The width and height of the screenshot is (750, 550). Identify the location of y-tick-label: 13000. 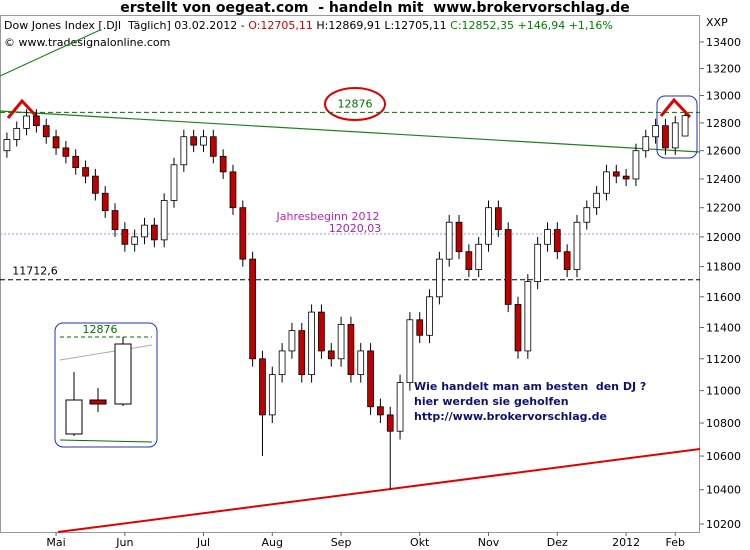
(723, 95).